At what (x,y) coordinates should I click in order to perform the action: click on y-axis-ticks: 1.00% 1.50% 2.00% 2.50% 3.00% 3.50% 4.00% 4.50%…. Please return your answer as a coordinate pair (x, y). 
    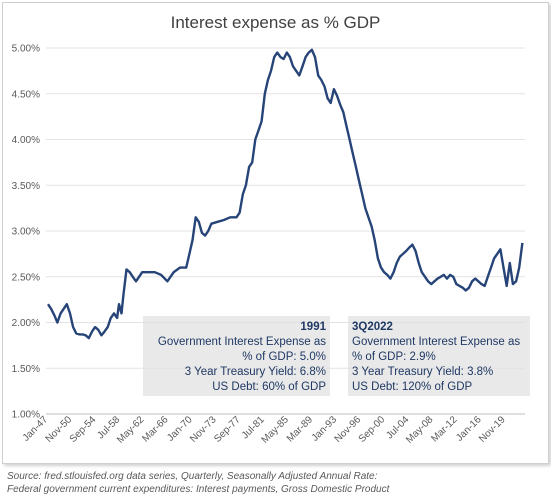
    Looking at the image, I should click on (26, 232).